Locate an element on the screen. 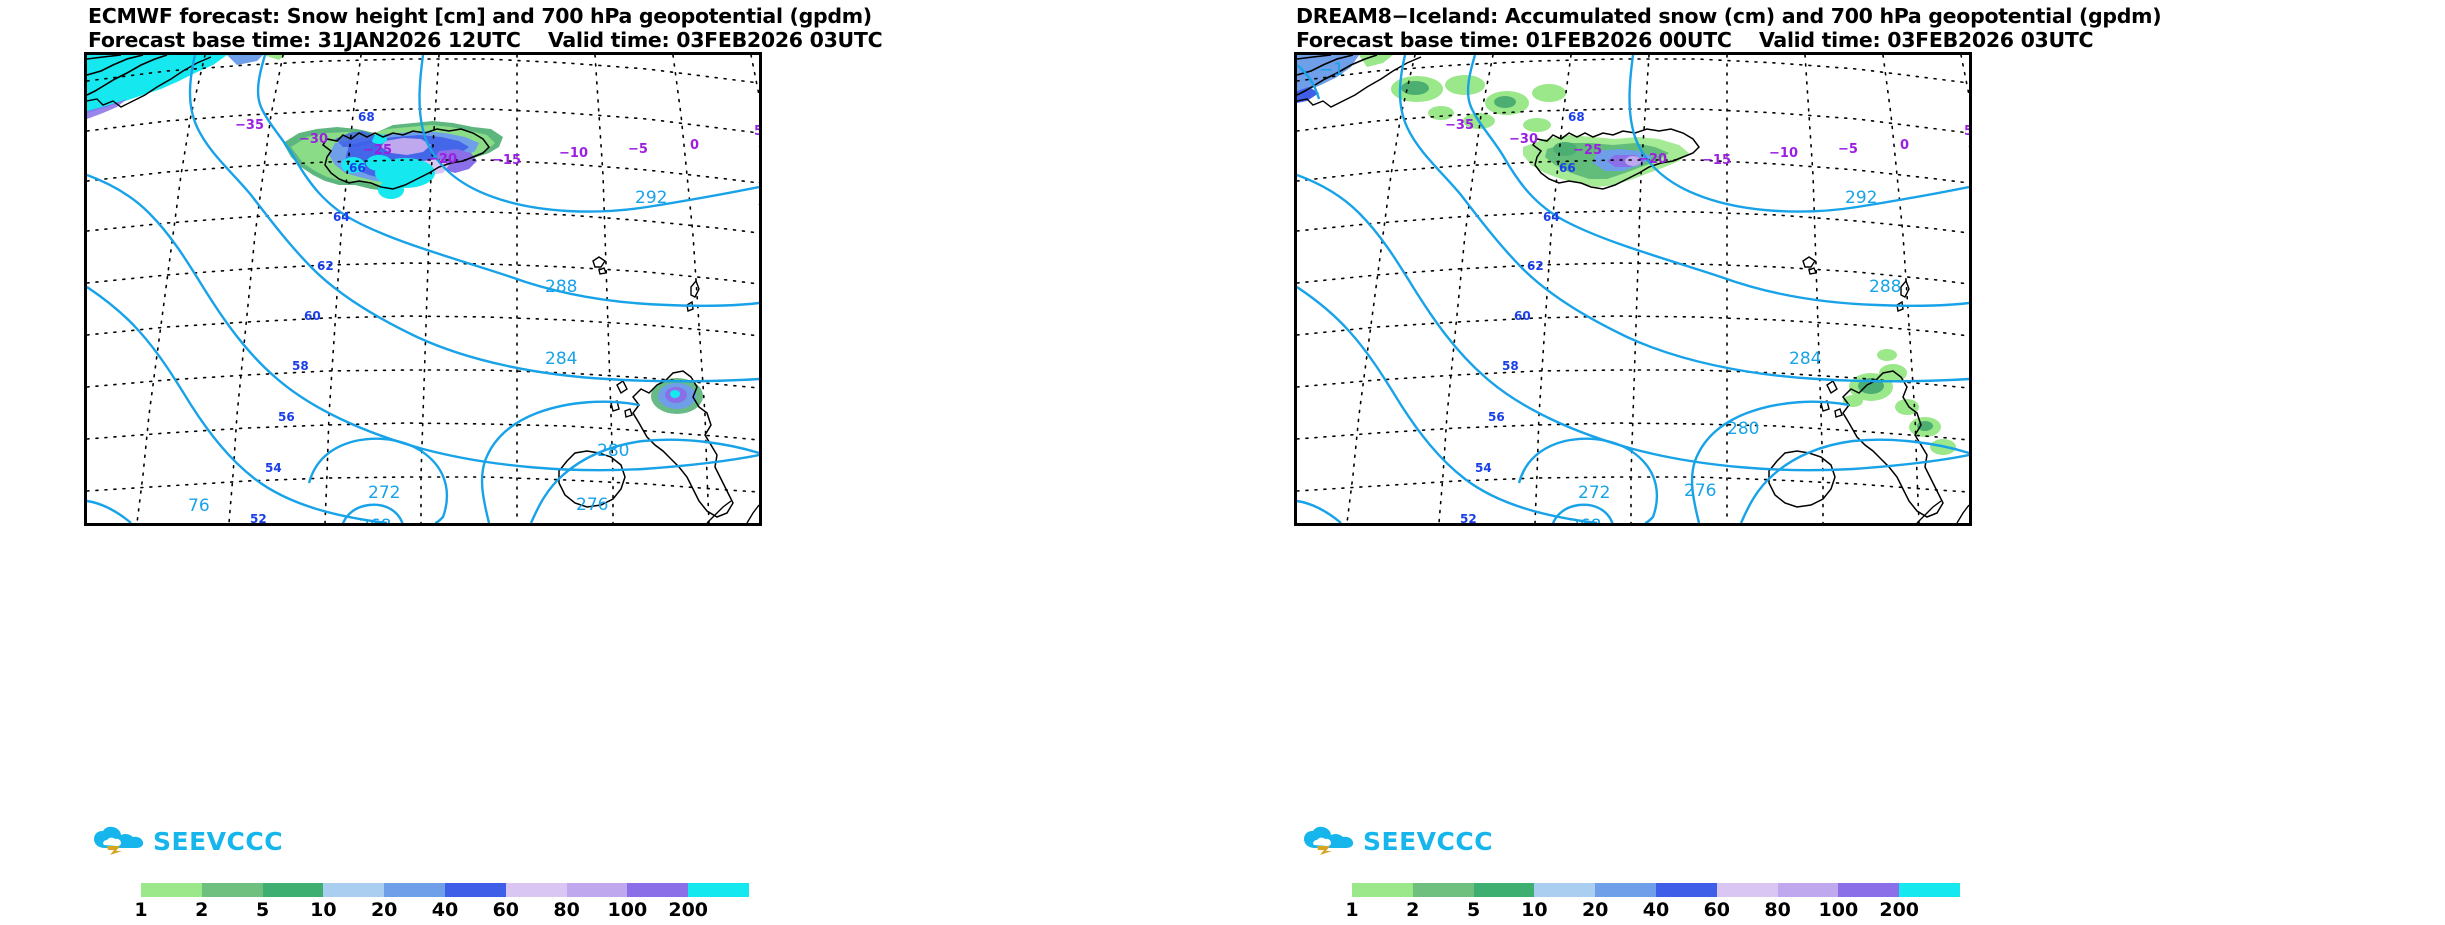 The height and width of the screenshot is (925, 2445). geopotential-contour-label: −1 is located at coordinates (1331, 70).